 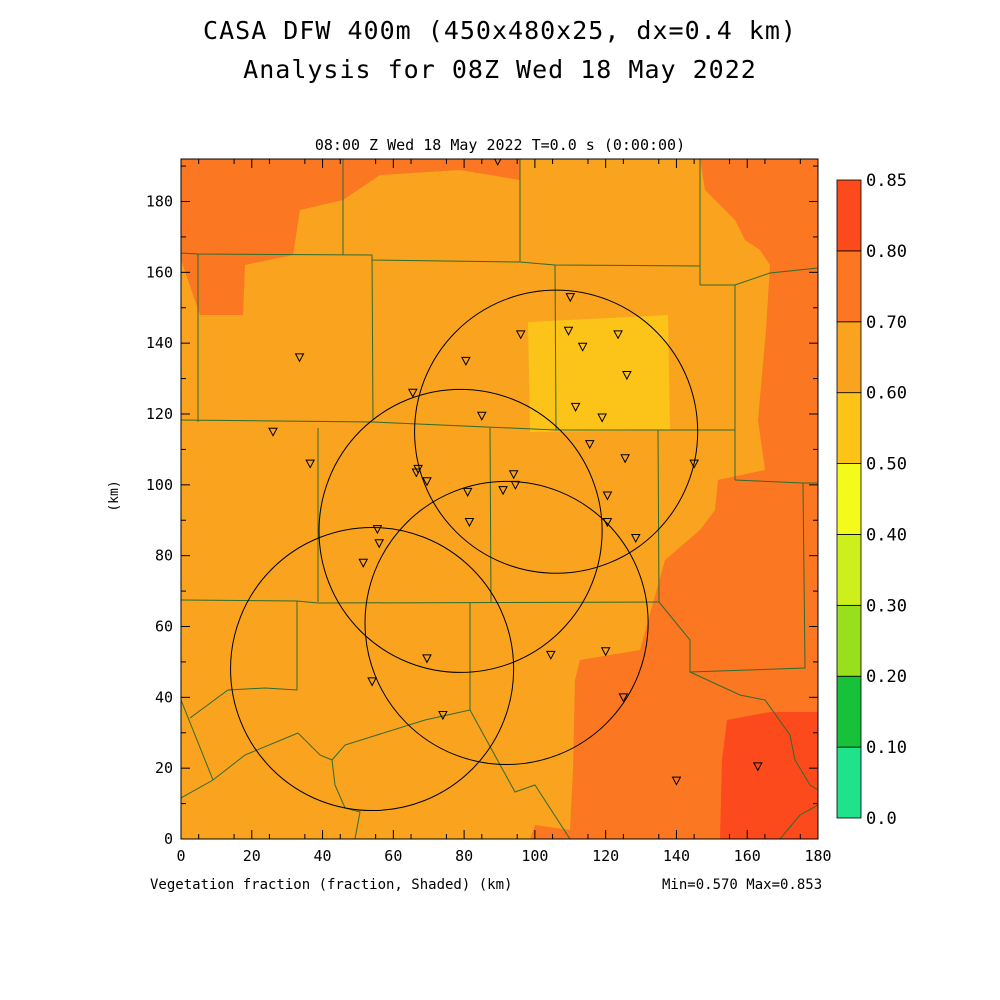 I want to click on y-axis-label: (km), so click(x=114, y=495).